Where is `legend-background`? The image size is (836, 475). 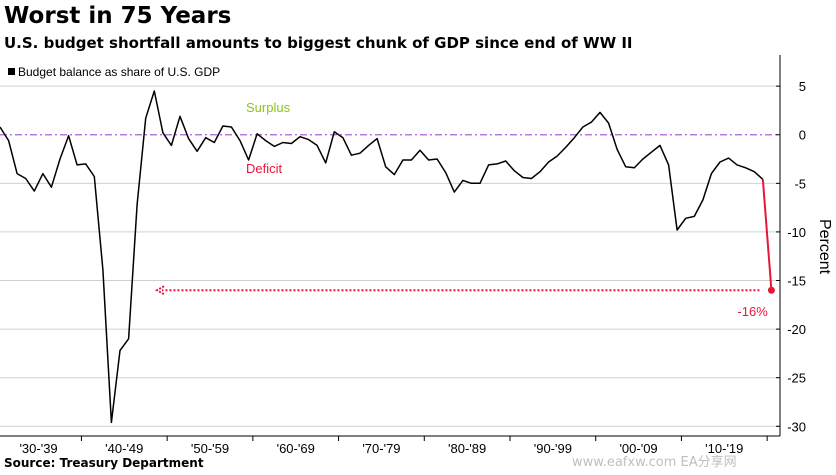
legend-background is located at coordinates (118, 71).